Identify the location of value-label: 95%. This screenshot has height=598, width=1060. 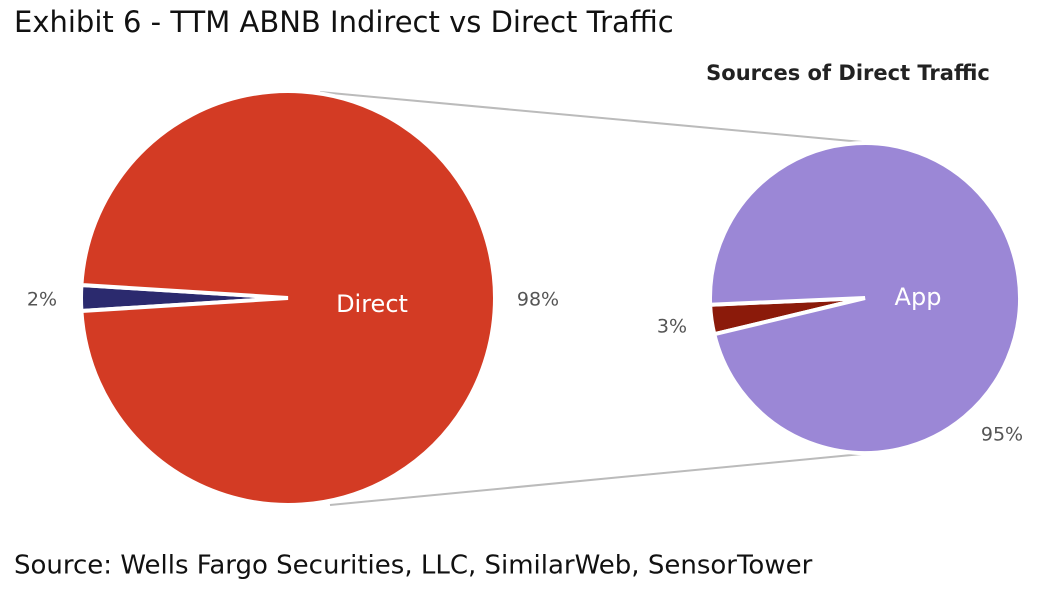
(1002, 435).